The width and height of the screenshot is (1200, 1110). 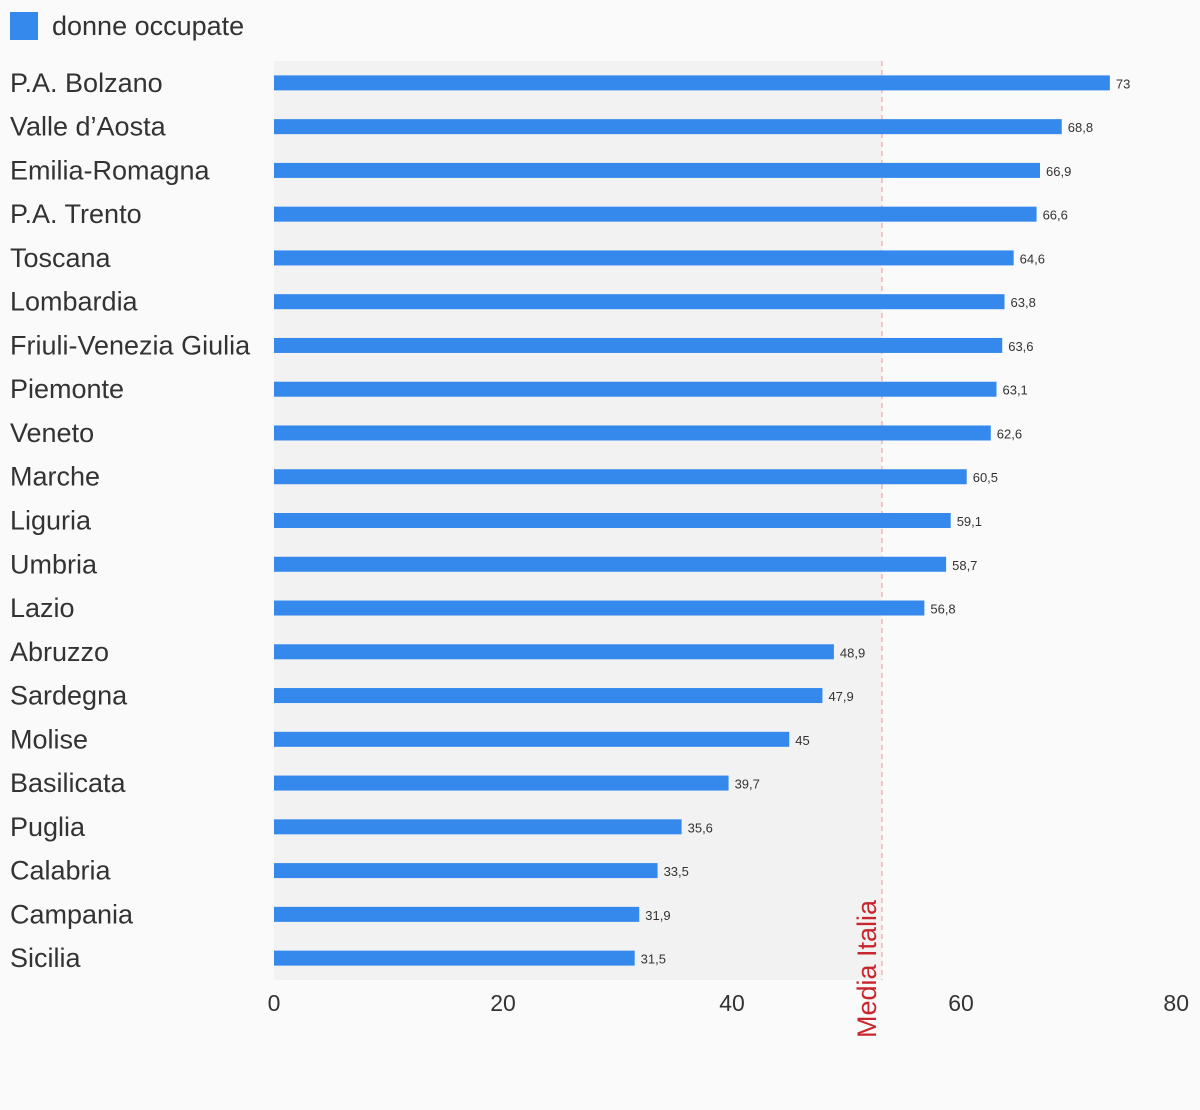 I want to click on data-label: 48,9, so click(x=852, y=652).